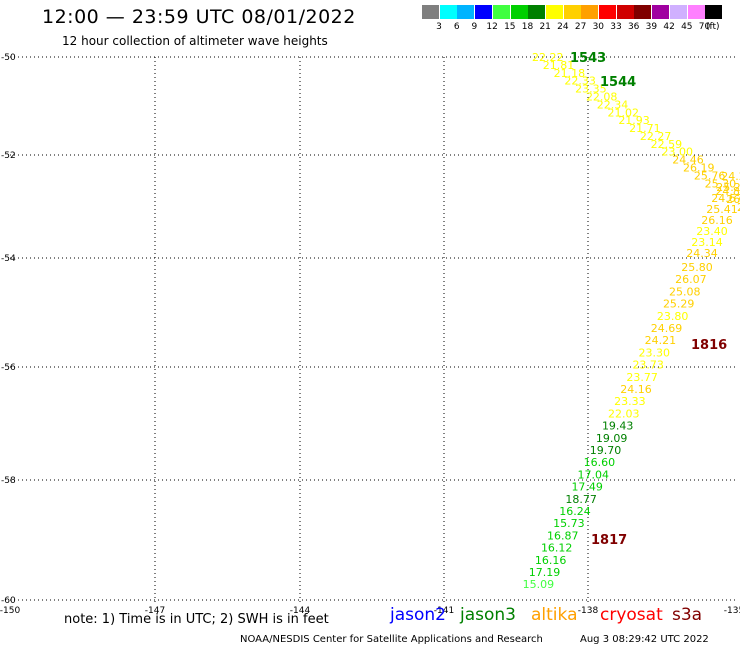  What do you see at coordinates (707, 242) in the screenshot?
I see `swh-value: 23.14` at bounding box center [707, 242].